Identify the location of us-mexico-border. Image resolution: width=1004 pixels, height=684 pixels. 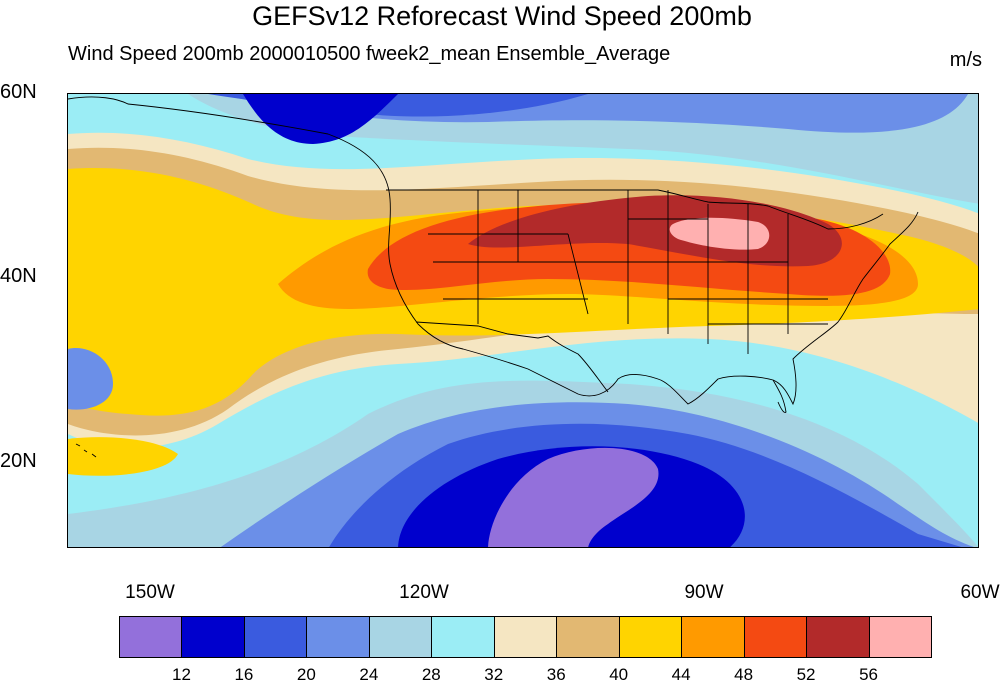
(512, 357).